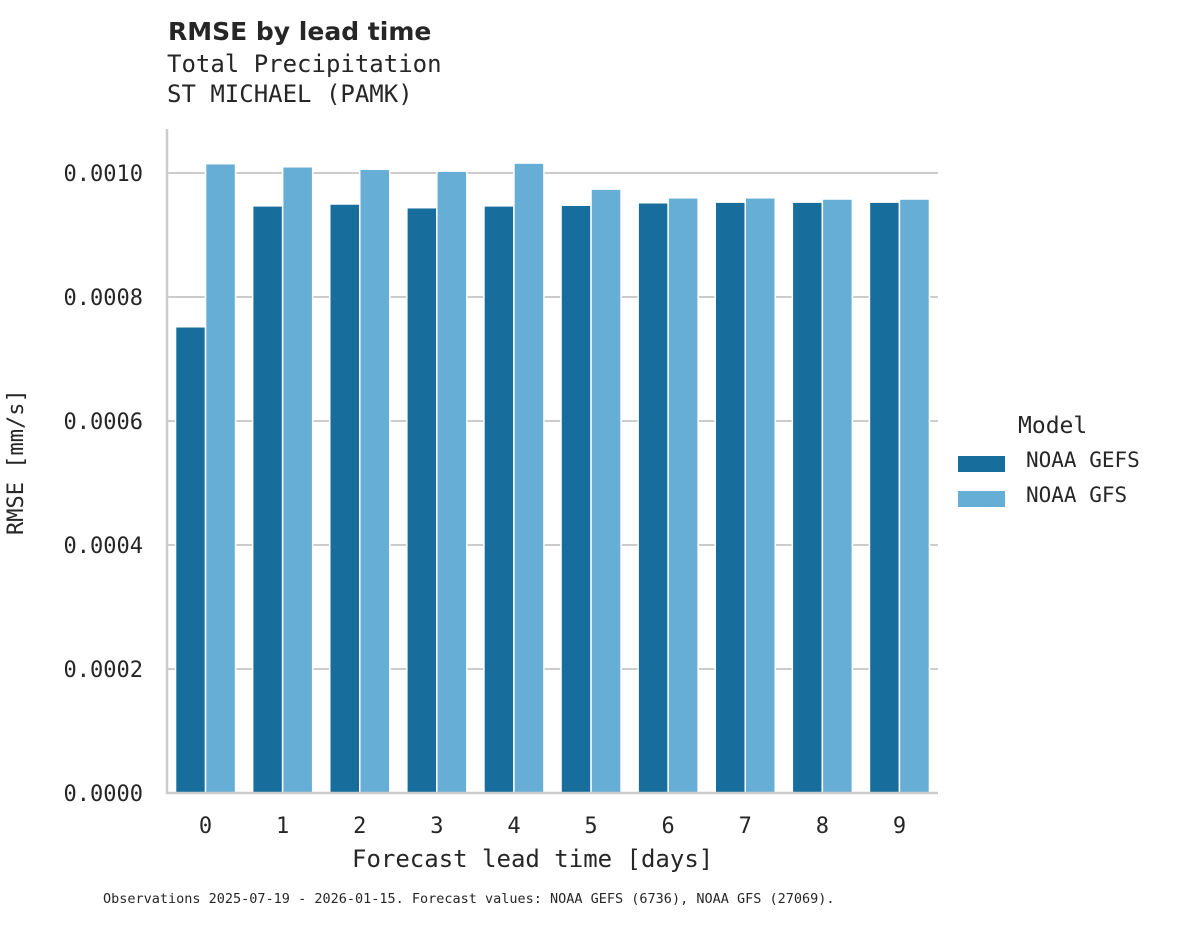  What do you see at coordinates (359, 826) in the screenshot?
I see `x-tick-label: 2` at bounding box center [359, 826].